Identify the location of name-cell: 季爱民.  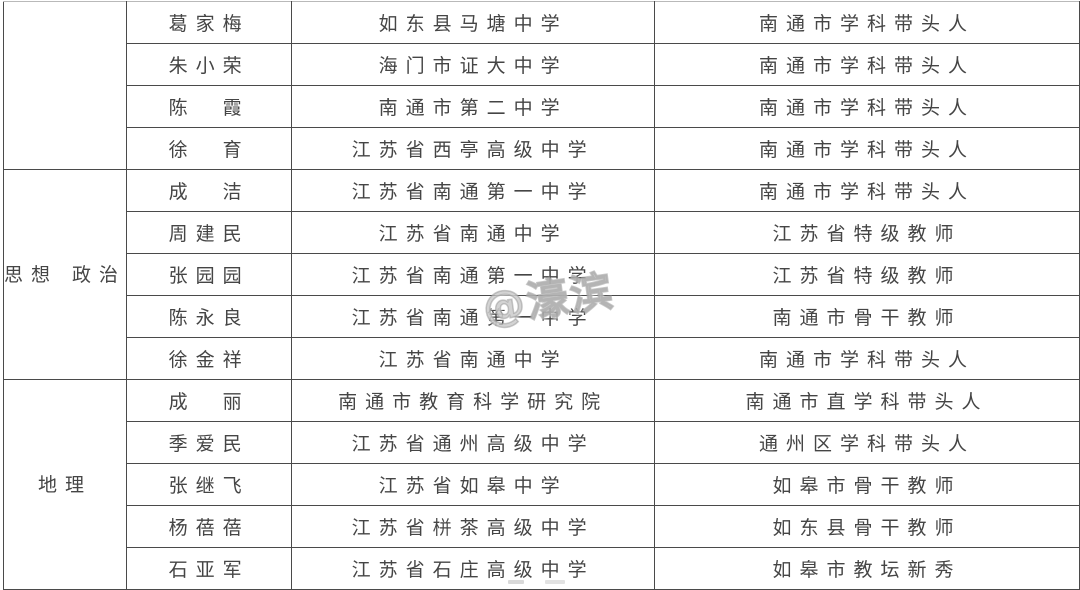
(209, 442).